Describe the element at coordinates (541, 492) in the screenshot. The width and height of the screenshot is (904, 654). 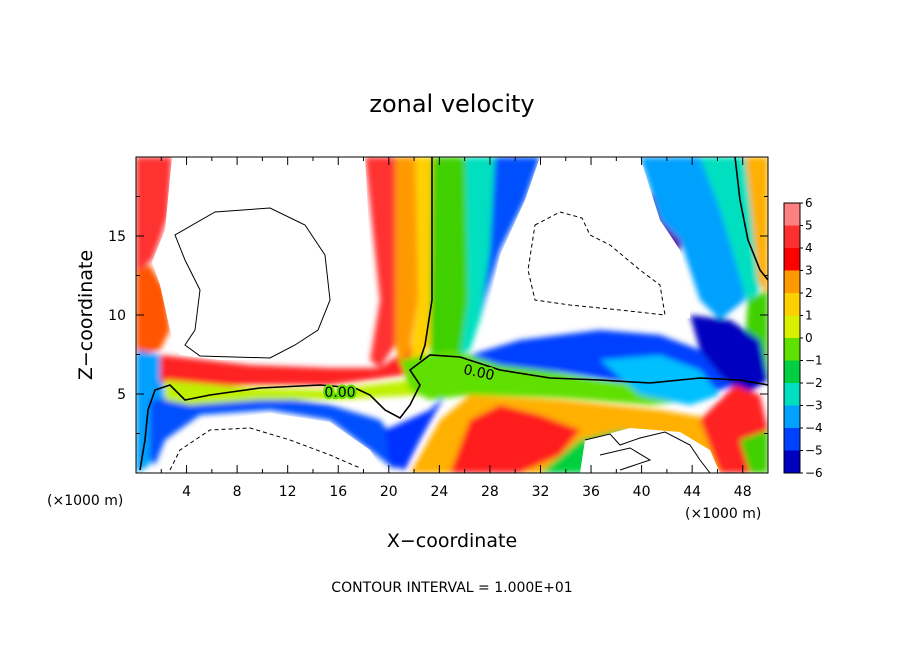
I see `x-tick-label: 32` at that location.